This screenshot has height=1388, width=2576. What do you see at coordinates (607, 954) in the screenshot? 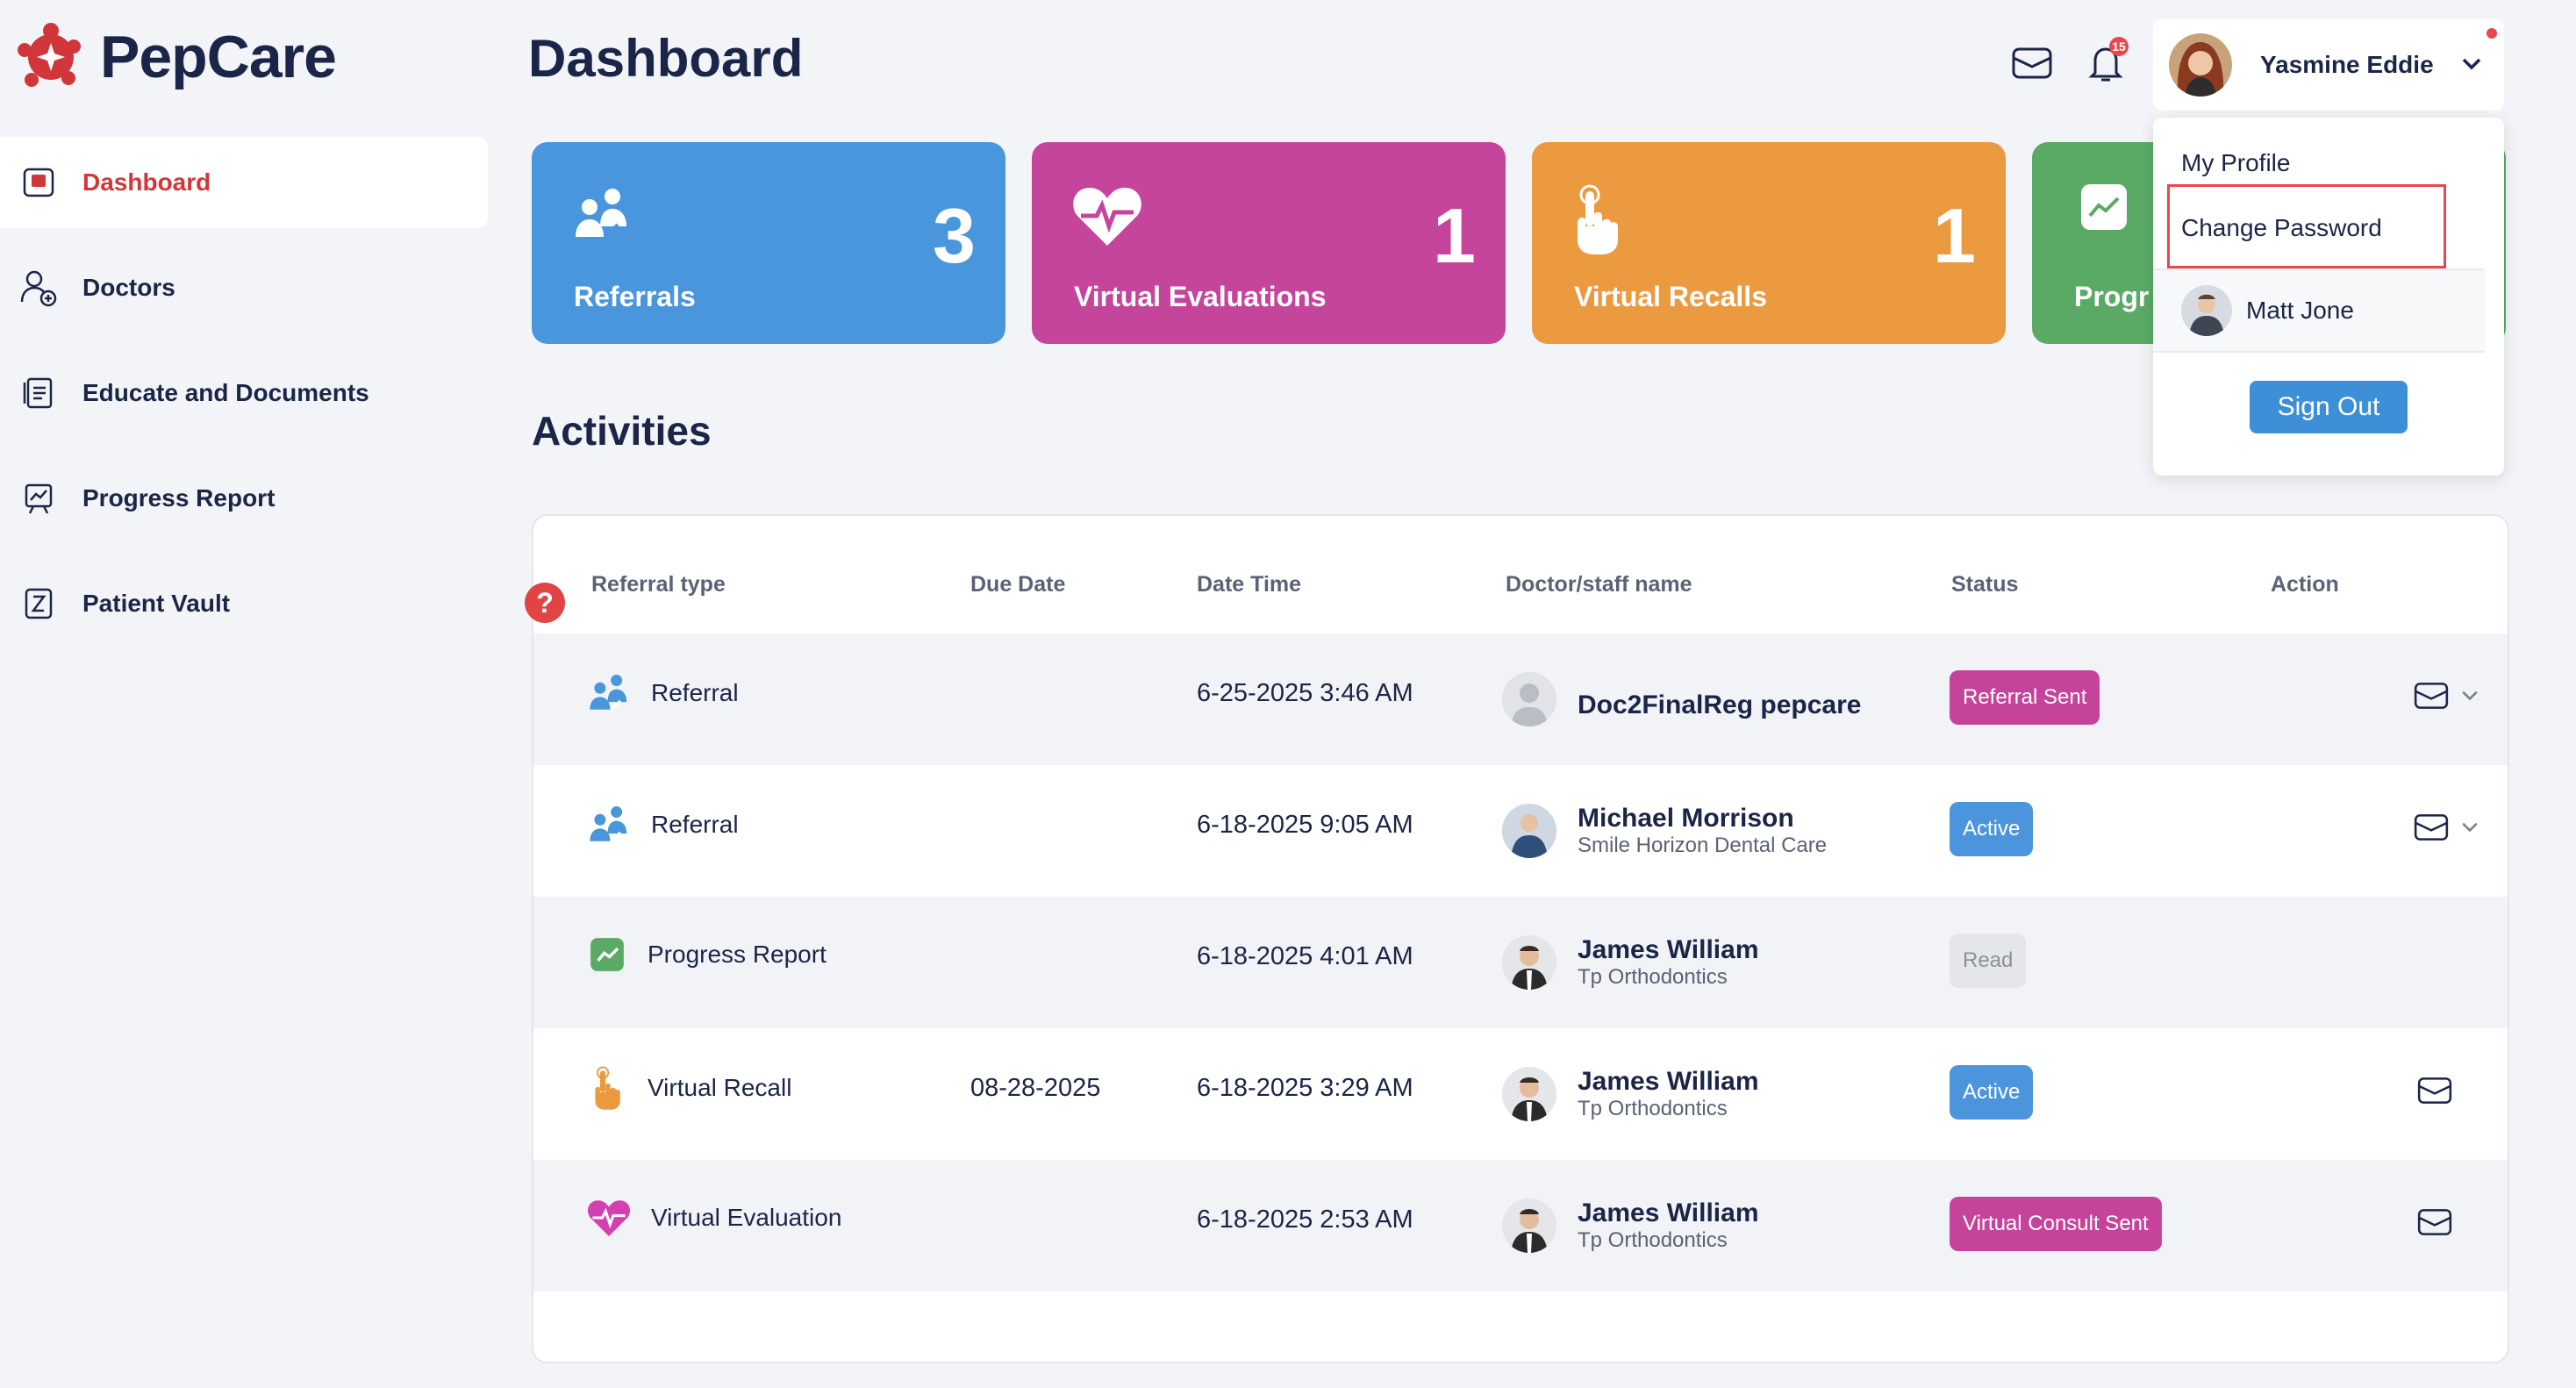
I see `progress-chart-icon` at bounding box center [607, 954].